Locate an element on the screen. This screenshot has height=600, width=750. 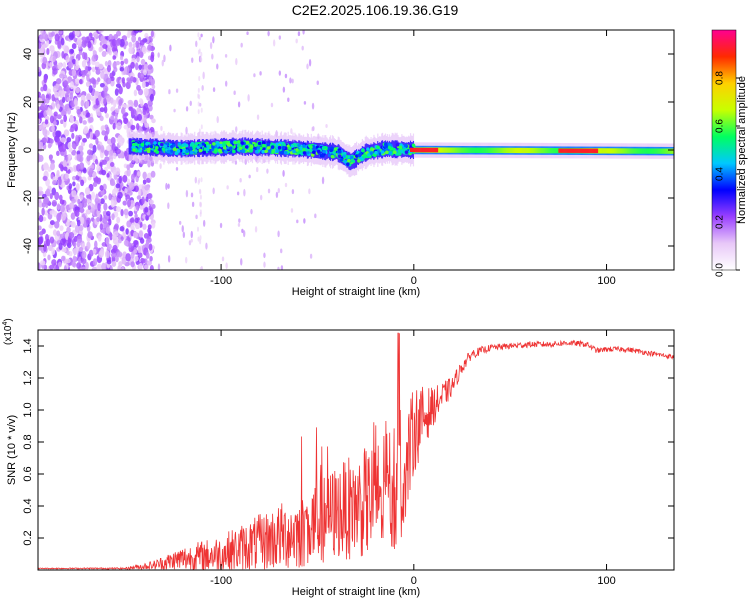
y-tick-label: 0.2 is located at coordinates (28, 537).